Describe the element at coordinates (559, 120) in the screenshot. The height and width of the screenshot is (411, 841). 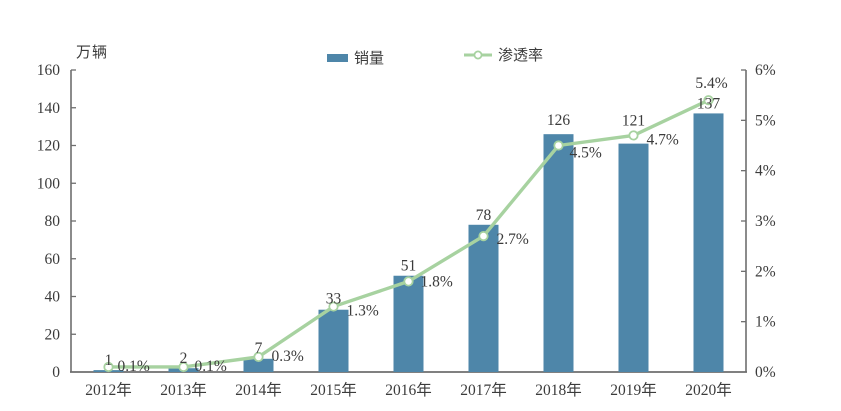
I see `sales-value-label: 126` at that location.